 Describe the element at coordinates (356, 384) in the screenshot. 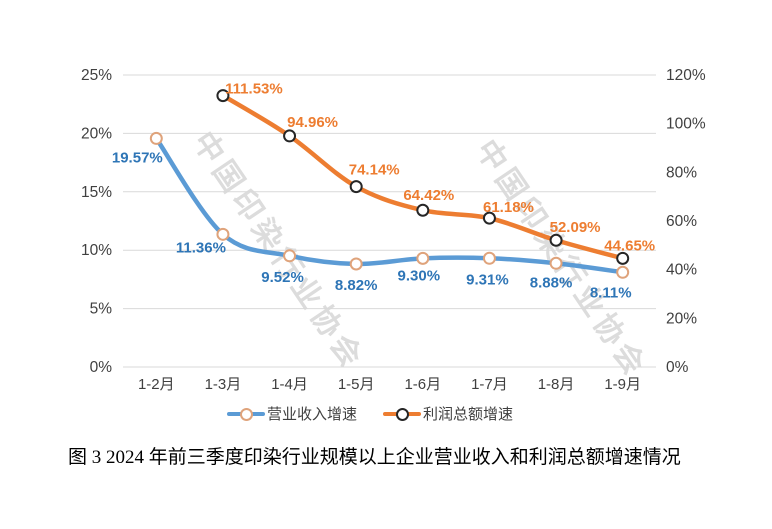

I see `x-axis-tick-label: 1-5月` at that location.